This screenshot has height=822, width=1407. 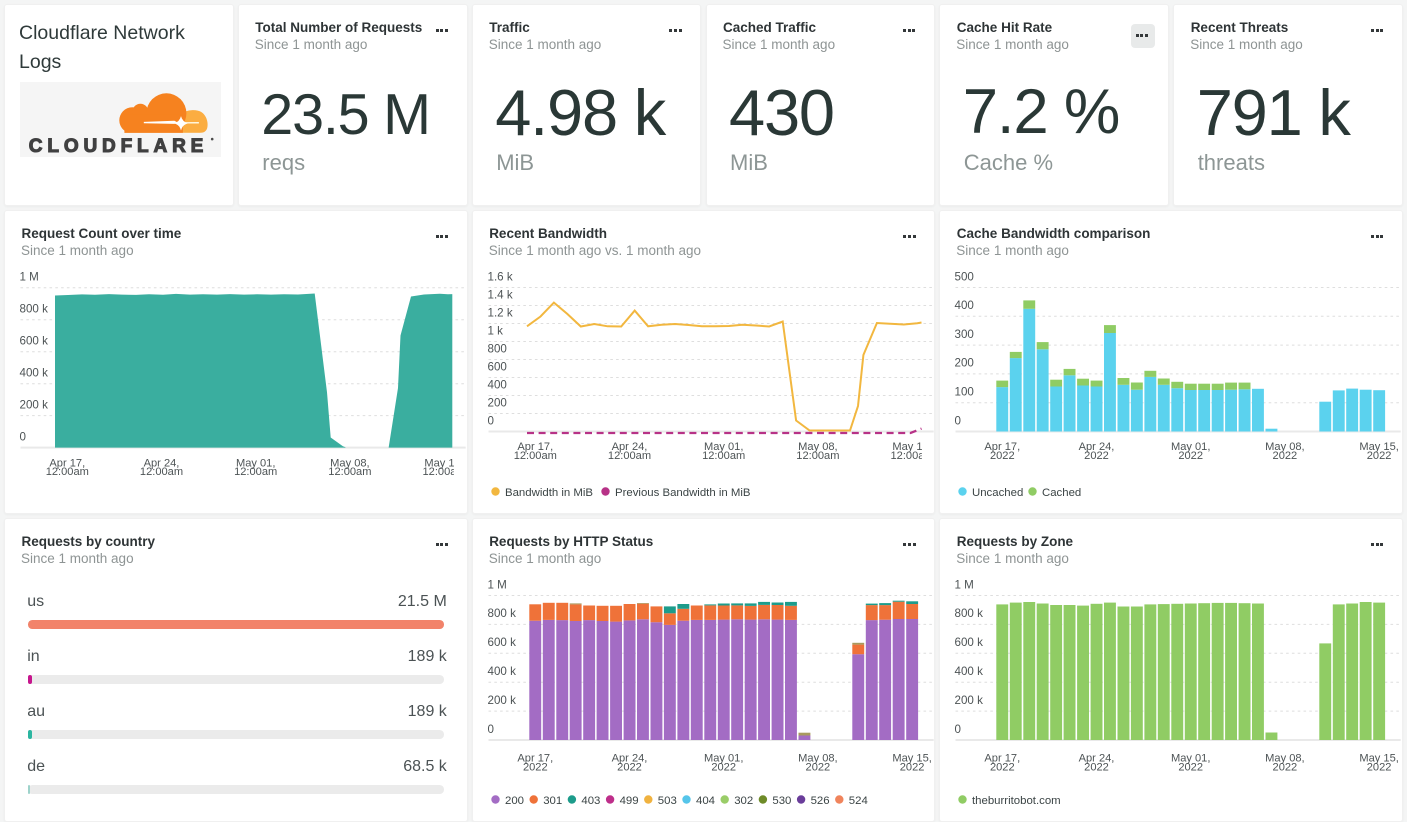 I want to click on svg-text: 100, so click(x=964, y=392).